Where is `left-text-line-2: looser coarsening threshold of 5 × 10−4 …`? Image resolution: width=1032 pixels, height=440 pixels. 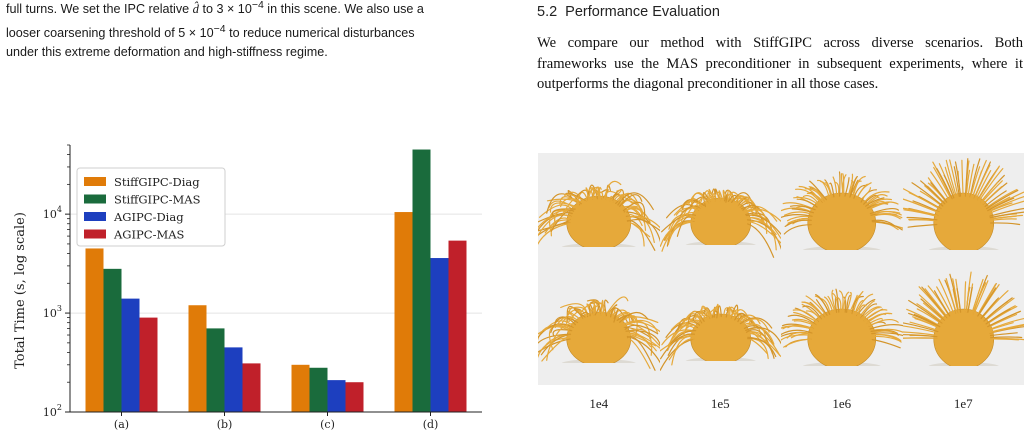 left-text-line-2: looser coarsening threshold of 5 × 10−4 … is located at coordinates (210, 31).